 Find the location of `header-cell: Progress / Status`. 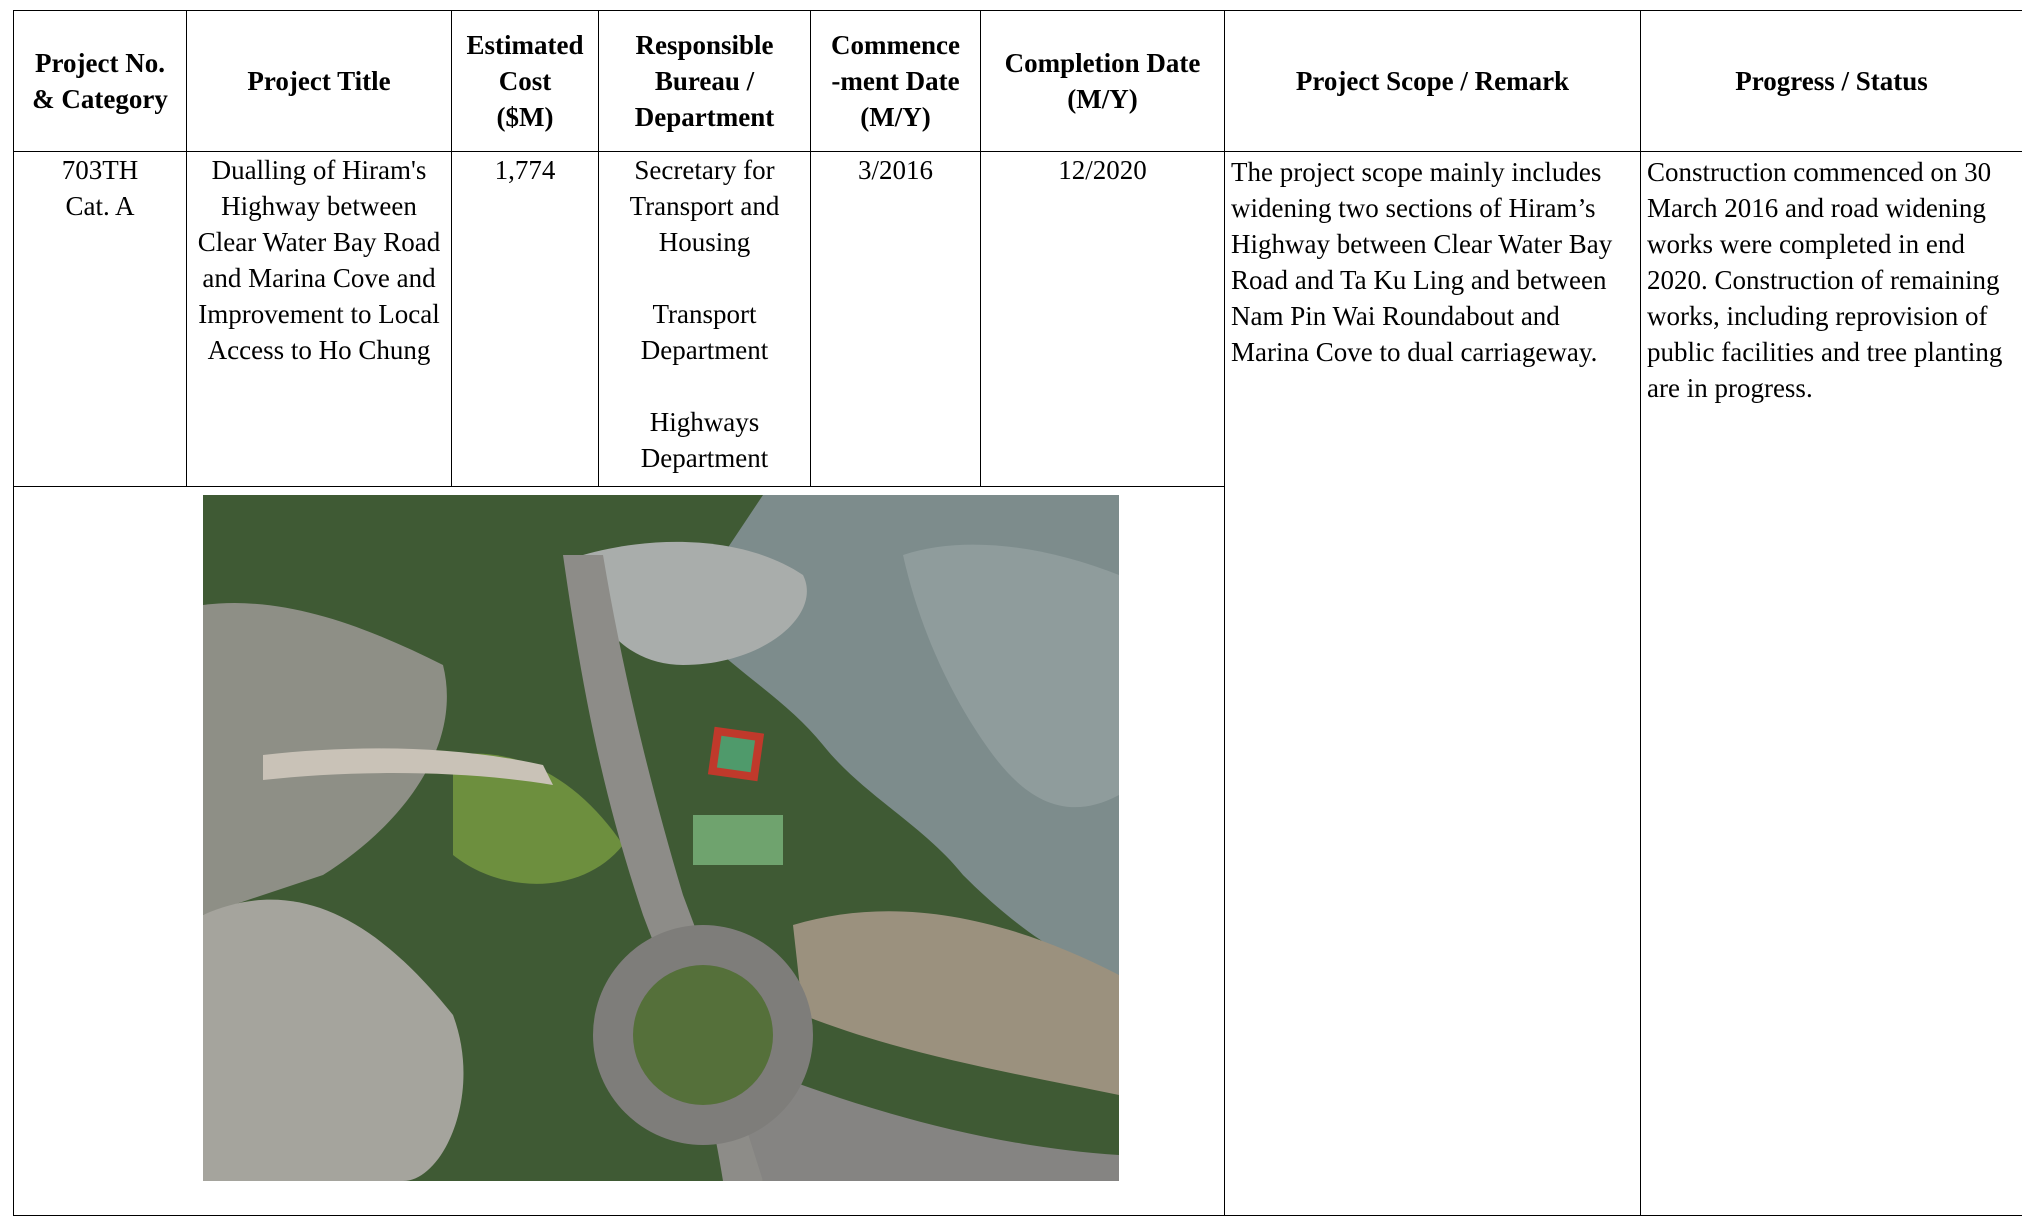

header-cell: Progress / Status is located at coordinates (1831, 81).